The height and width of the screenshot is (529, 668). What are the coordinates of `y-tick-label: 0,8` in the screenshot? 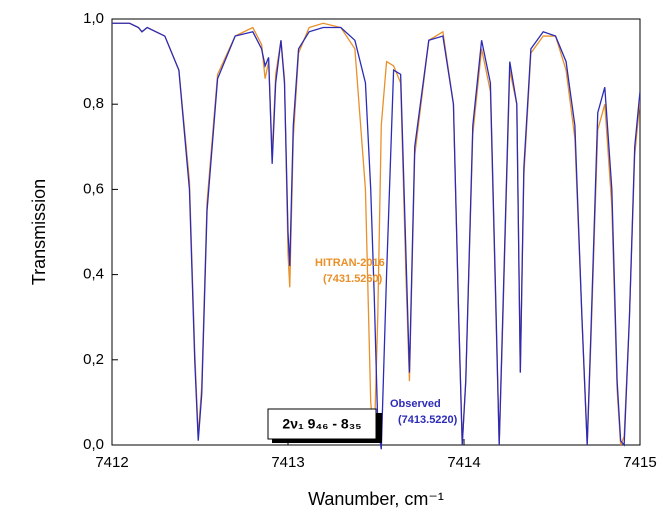 It's located at (93, 103).